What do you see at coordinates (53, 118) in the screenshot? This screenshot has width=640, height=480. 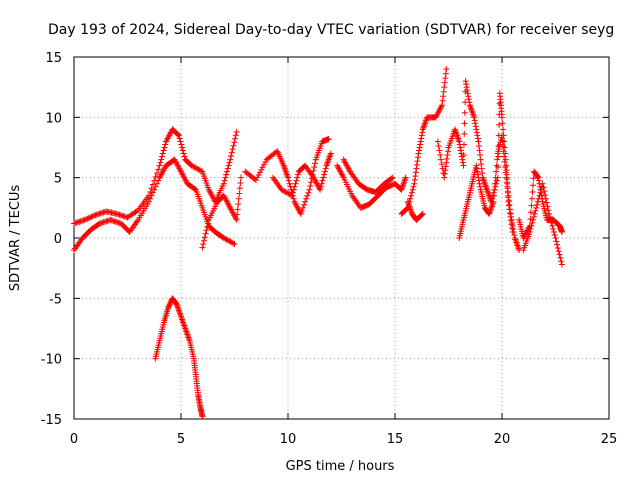 I see `y-tick-label: 10` at bounding box center [53, 118].